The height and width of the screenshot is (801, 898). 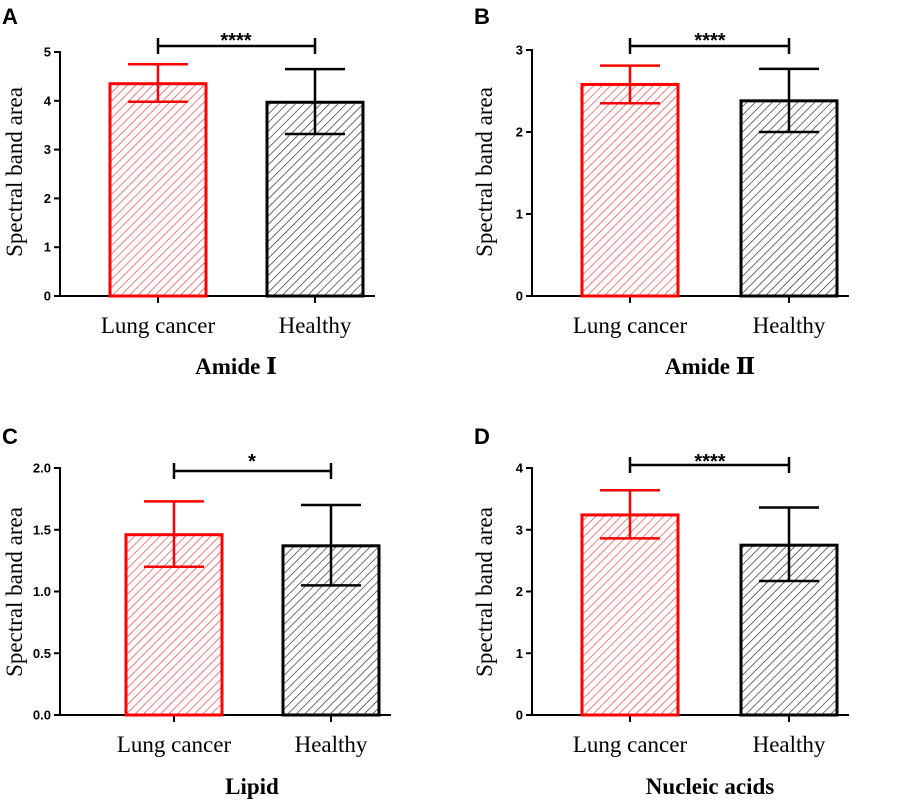 What do you see at coordinates (42, 653) in the screenshot?
I see `y-tick-label: 0.5` at bounding box center [42, 653].